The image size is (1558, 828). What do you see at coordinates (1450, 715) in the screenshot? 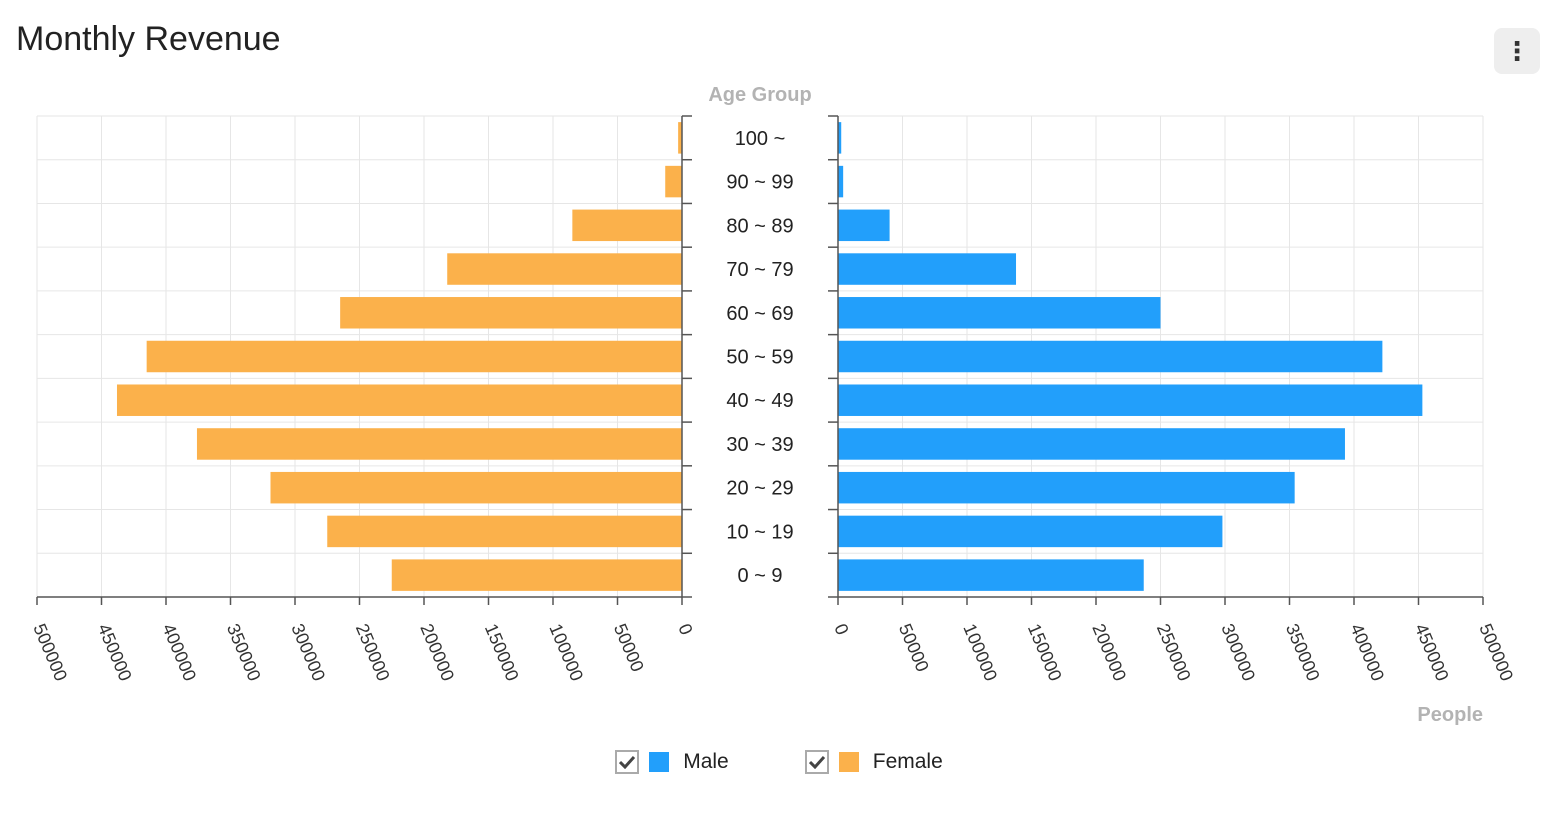
I see `value-axis-title: People` at bounding box center [1450, 715].